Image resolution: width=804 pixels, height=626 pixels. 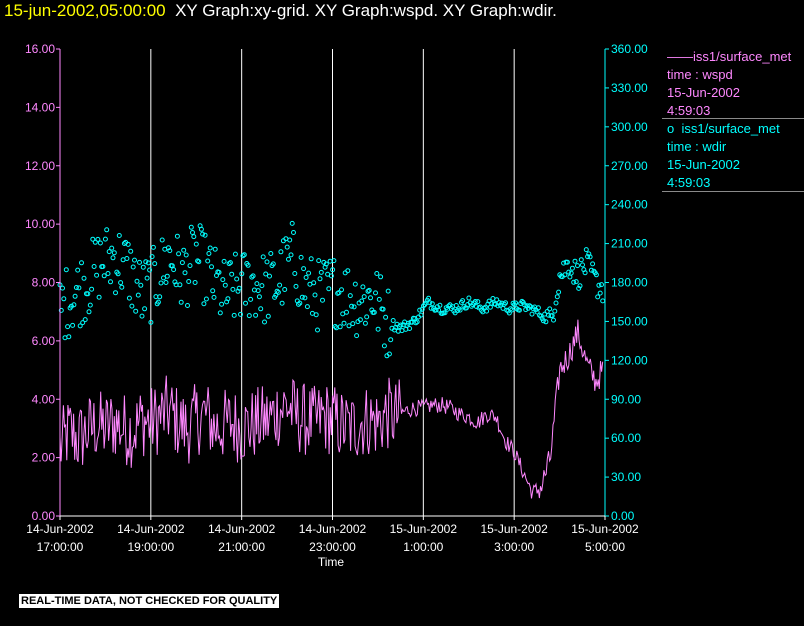 I want to click on legend-wspd-detail: time : wspd, so click(x=700, y=74).